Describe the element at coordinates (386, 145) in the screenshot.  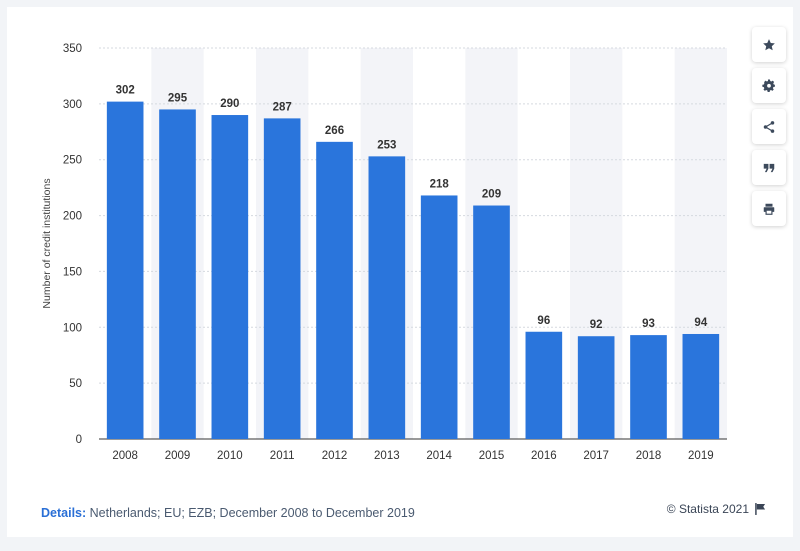
I see `data-label: 253` at that location.